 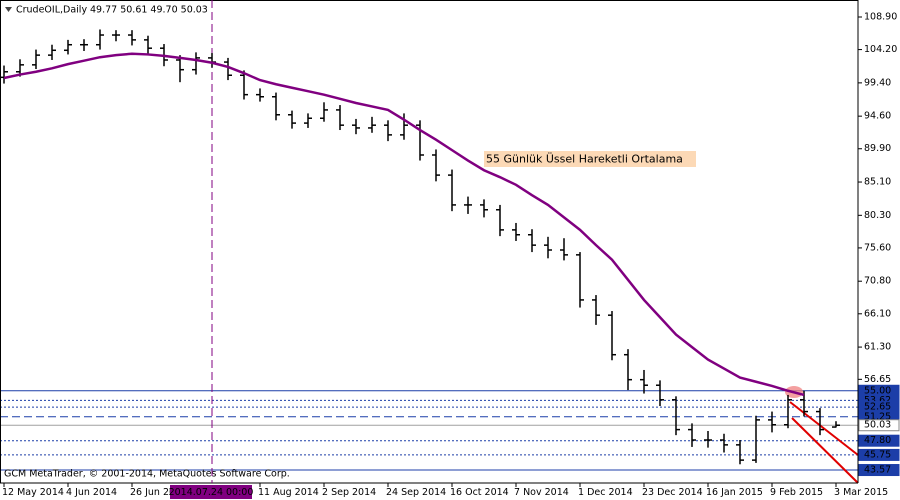 I want to click on y-tick-label: 66.10, so click(x=877, y=313).